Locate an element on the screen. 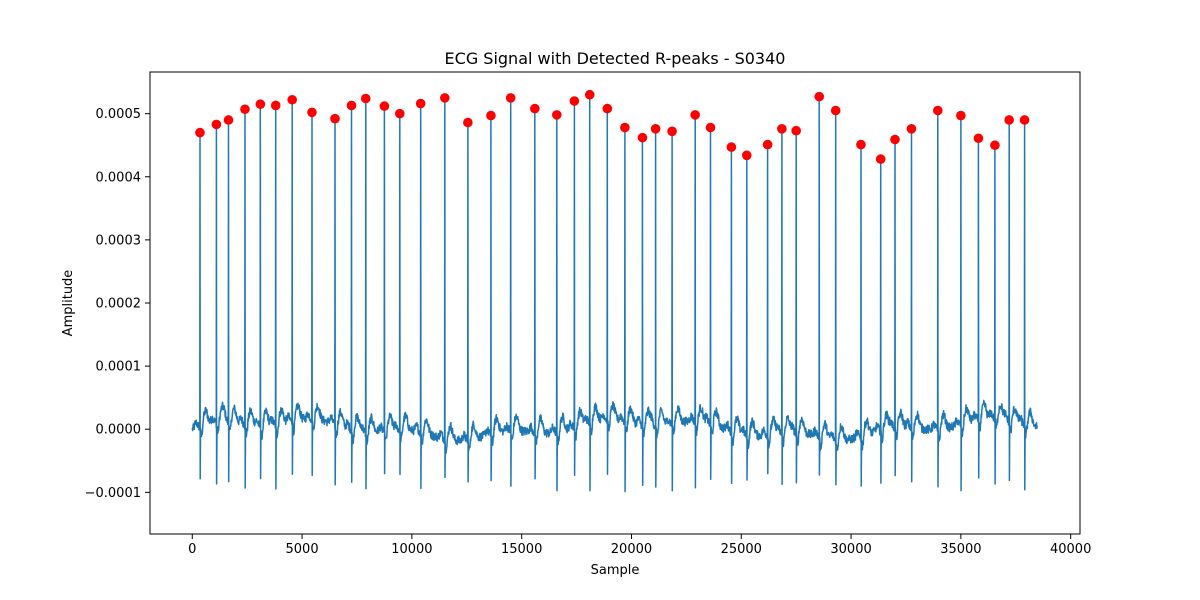 Image resolution: width=1200 pixels, height=600 pixels. x-tick-label: 20000 is located at coordinates (631, 549).